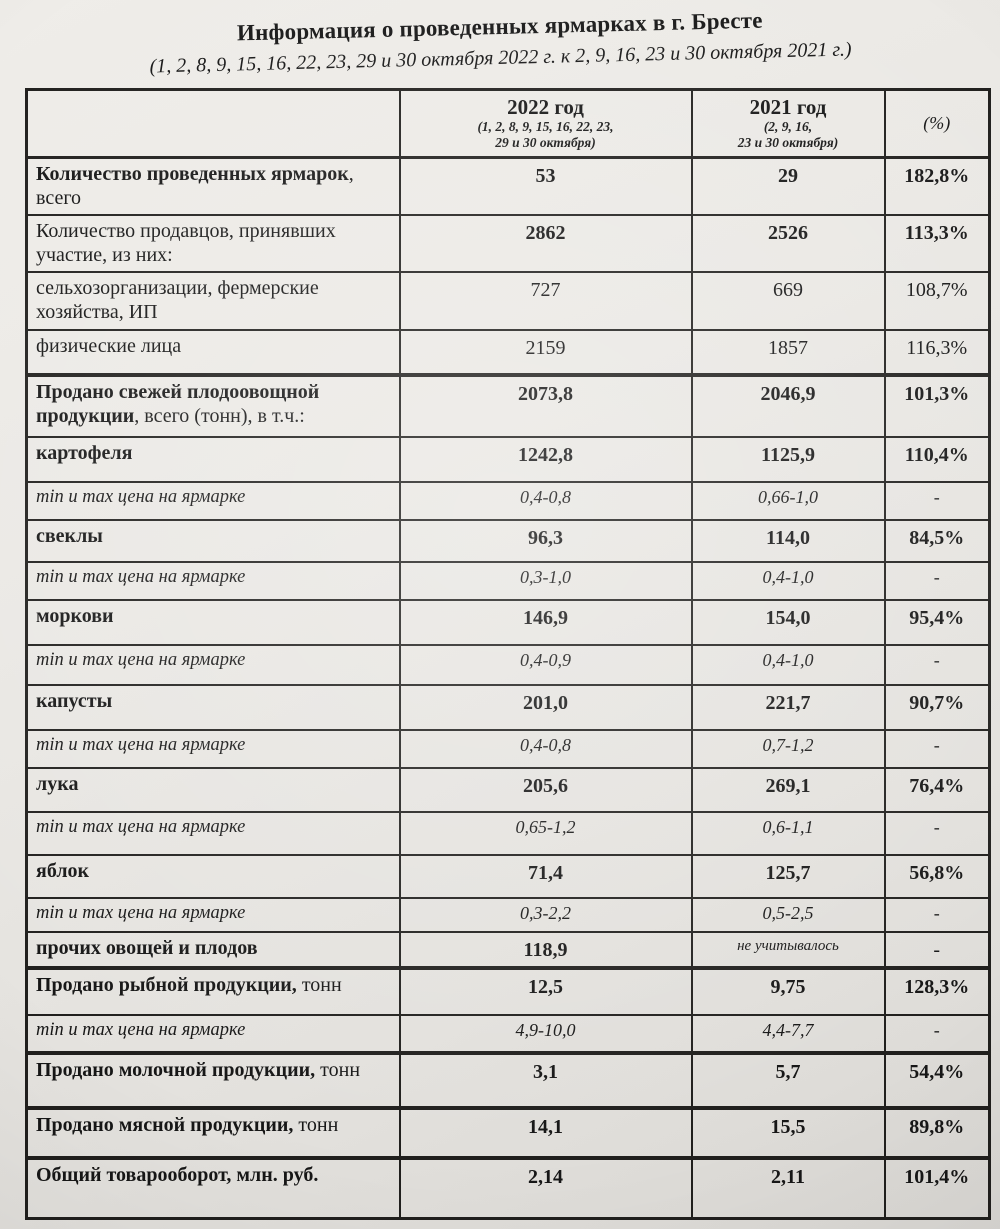  I want to click on table-row: лука 205,6 269,1 76,4%, so click(508, 790).